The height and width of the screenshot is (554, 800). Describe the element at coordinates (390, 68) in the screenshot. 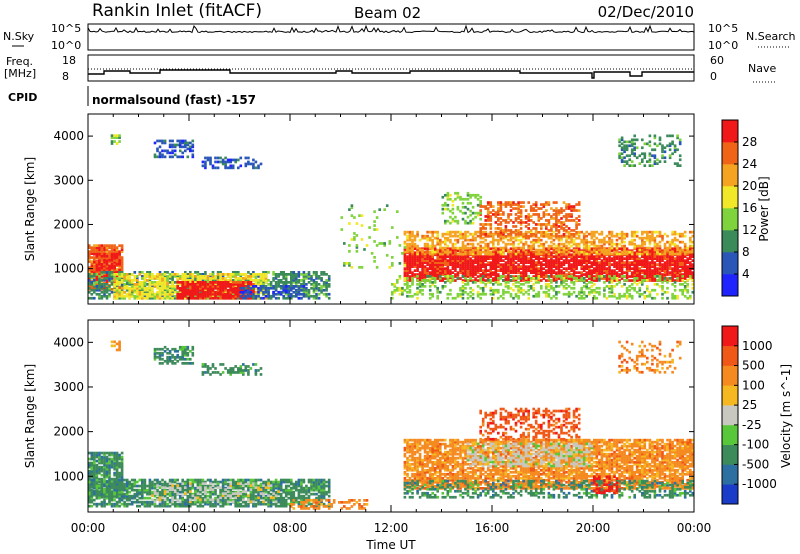

I see `frequency-panel: Freq. [MHz] 18 8 60 0 Nave` at that location.